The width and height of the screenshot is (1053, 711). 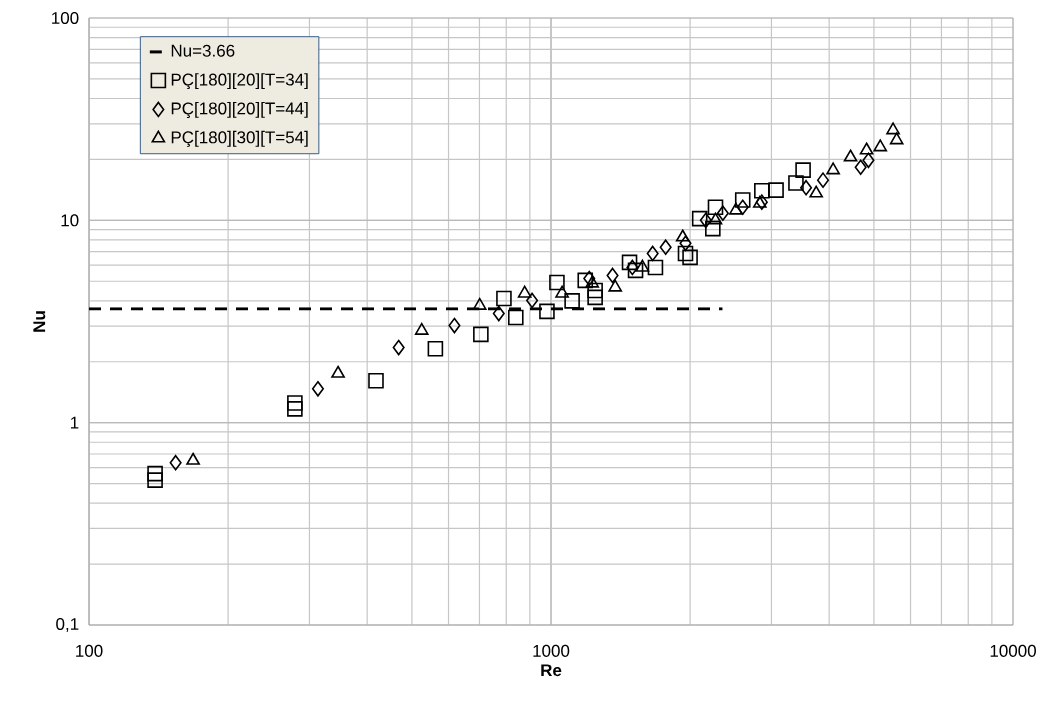 What do you see at coordinates (551, 650) in the screenshot?
I see `x-tick-label: 1000` at bounding box center [551, 650].